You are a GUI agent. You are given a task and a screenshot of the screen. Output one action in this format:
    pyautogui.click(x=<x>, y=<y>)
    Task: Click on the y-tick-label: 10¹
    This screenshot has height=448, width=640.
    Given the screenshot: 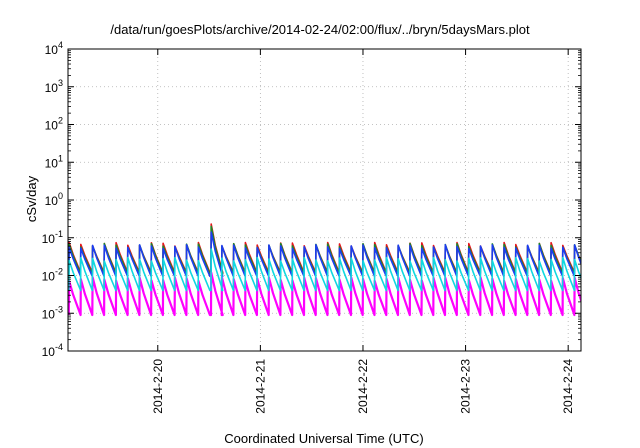 What is the action you would take?
    pyautogui.click(x=54, y=161)
    